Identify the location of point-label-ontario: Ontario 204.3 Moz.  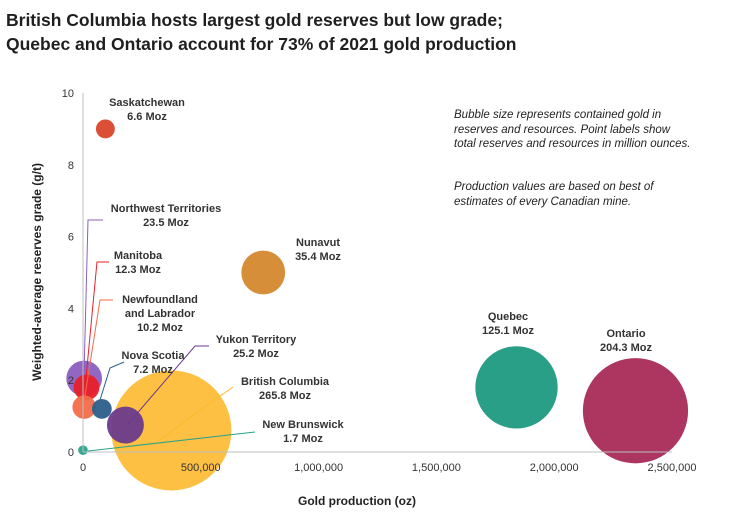
(626, 341).